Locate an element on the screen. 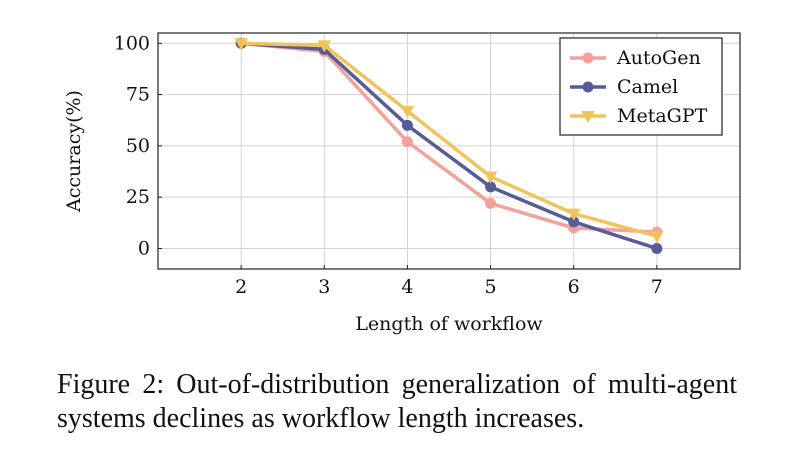 This screenshot has width=794, height=467. legend-item-camel: Camel is located at coordinates (624, 87).